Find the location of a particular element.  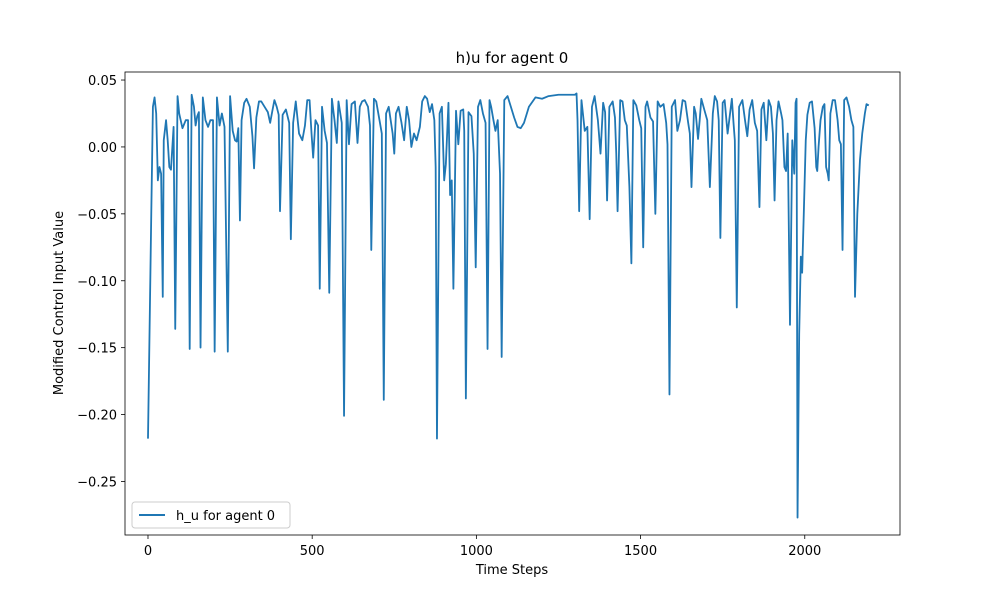

legend: h_u for agent 0 is located at coordinates (211, 515).